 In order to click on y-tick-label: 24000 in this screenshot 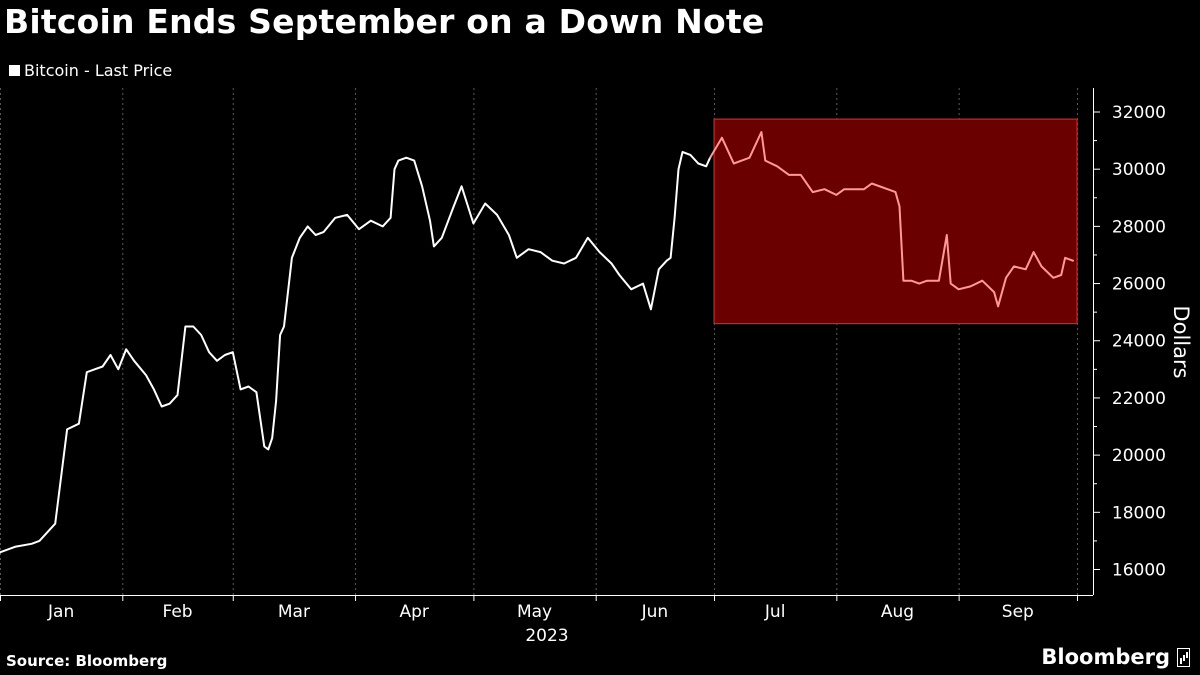, I will do `click(1139, 342)`.